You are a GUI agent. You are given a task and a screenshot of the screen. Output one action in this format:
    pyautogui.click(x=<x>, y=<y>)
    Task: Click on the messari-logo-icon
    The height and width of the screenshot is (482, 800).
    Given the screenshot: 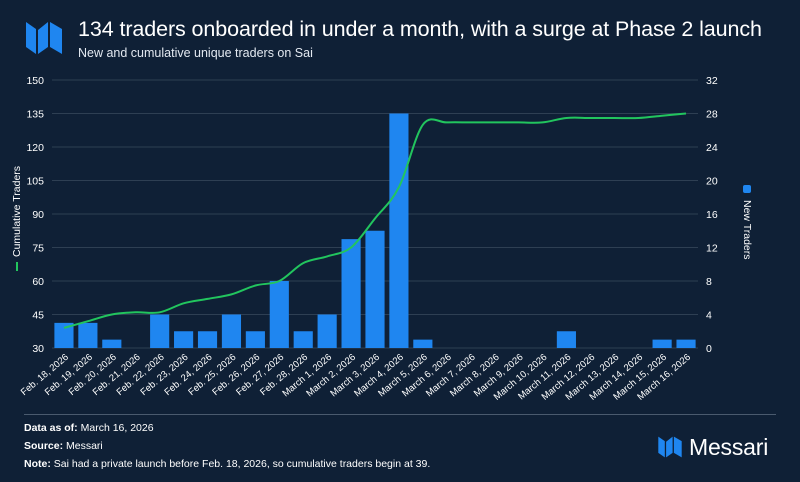 What is the action you would take?
    pyautogui.click(x=44, y=38)
    